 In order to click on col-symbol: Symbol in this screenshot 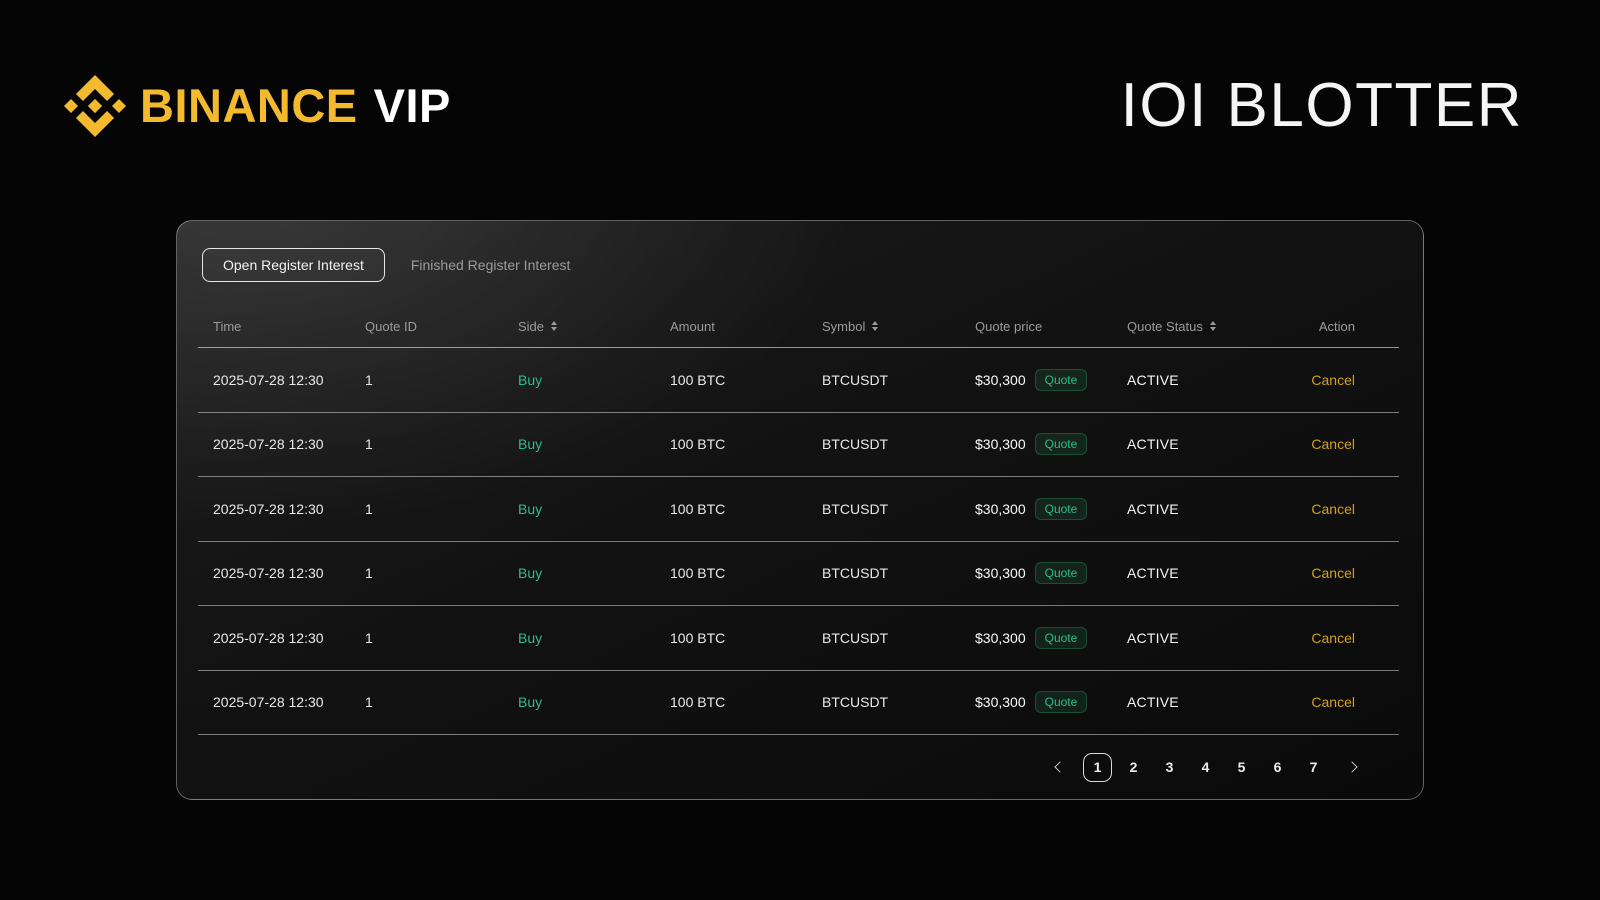, I will do `click(883, 326)`.